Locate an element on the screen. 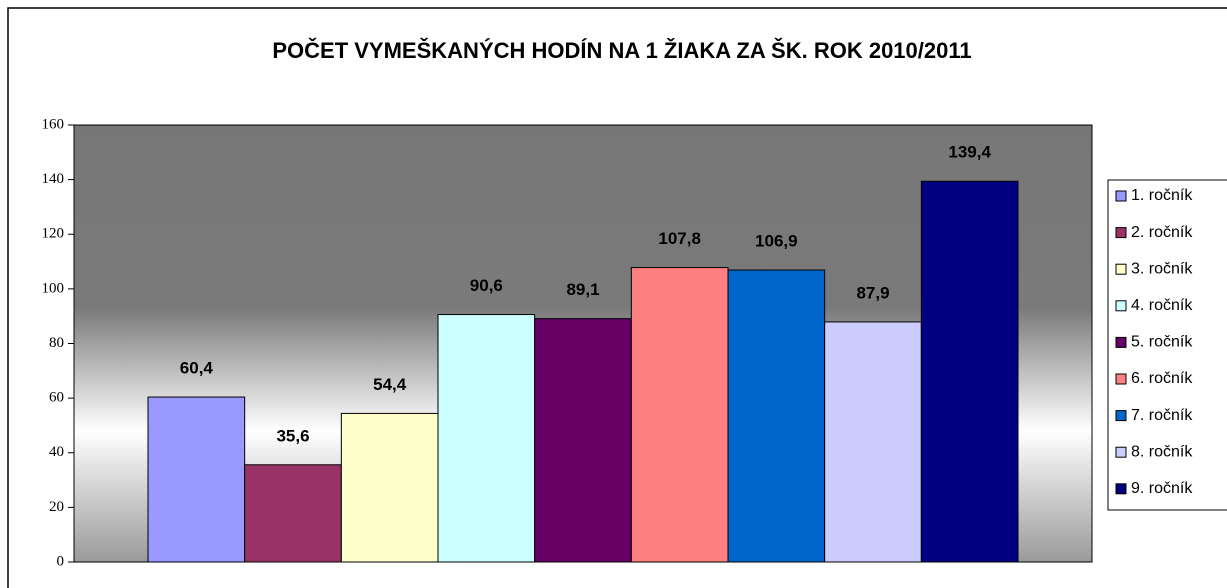  legend-label: 2. ročník is located at coordinates (1162, 232).